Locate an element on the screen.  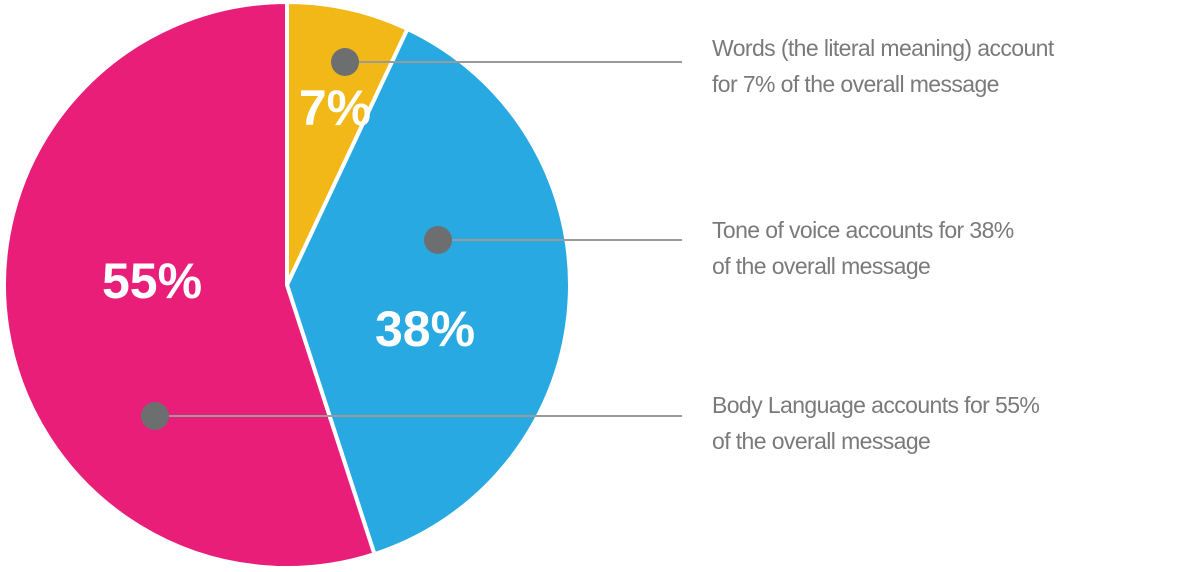
pie-slice is located at coordinates (347, 143).